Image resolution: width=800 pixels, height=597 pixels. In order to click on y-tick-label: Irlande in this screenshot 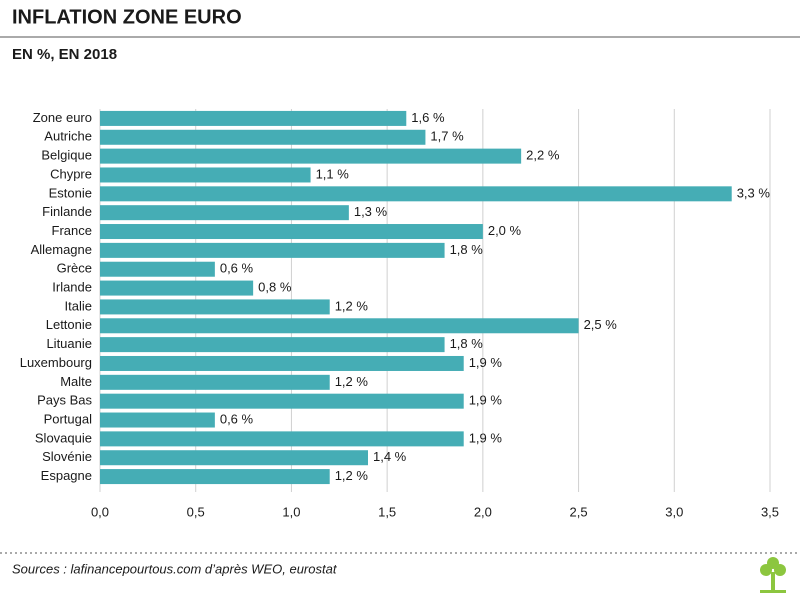, I will do `click(72, 287)`.